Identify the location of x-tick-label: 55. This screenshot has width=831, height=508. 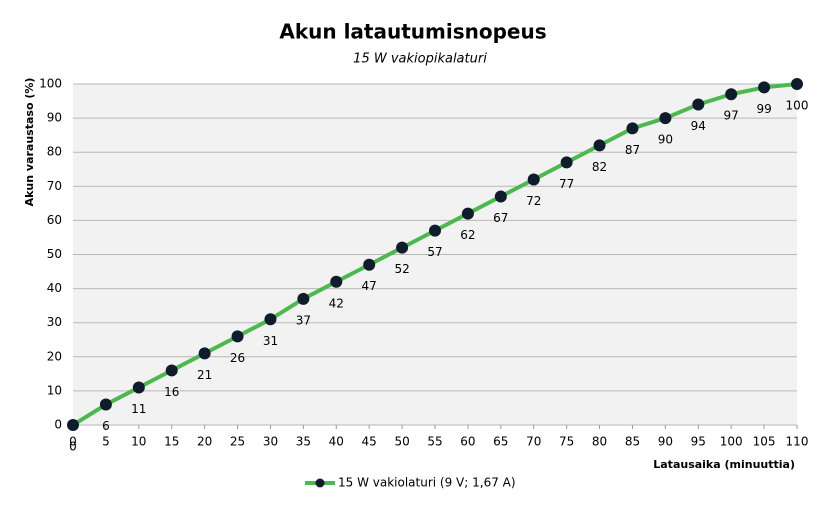
(434, 442).